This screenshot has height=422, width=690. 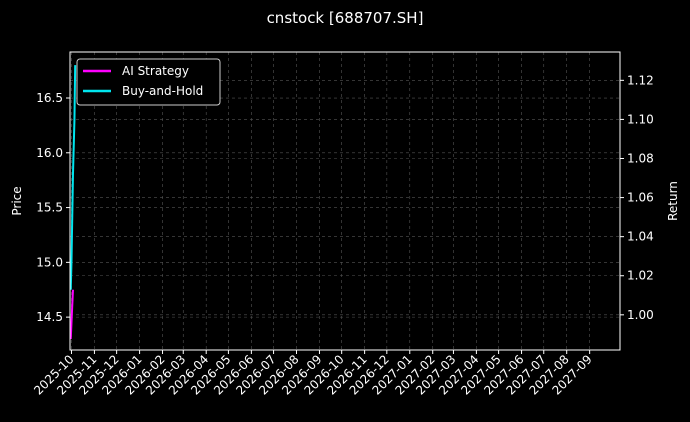 What do you see at coordinates (640, 198) in the screenshot?
I see `y-right-tick-label: 1.06` at bounding box center [640, 198].